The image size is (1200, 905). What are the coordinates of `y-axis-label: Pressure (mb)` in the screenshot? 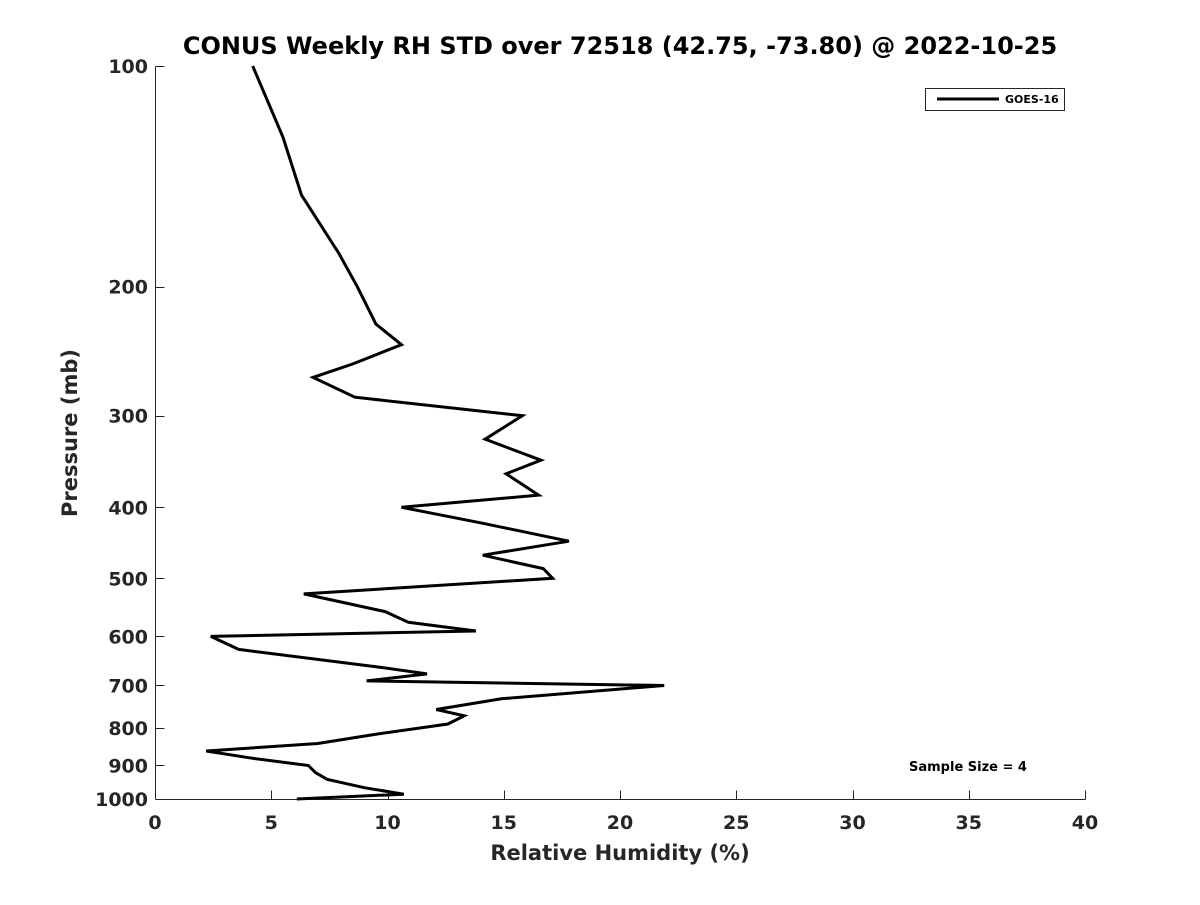 It's located at (70, 433).